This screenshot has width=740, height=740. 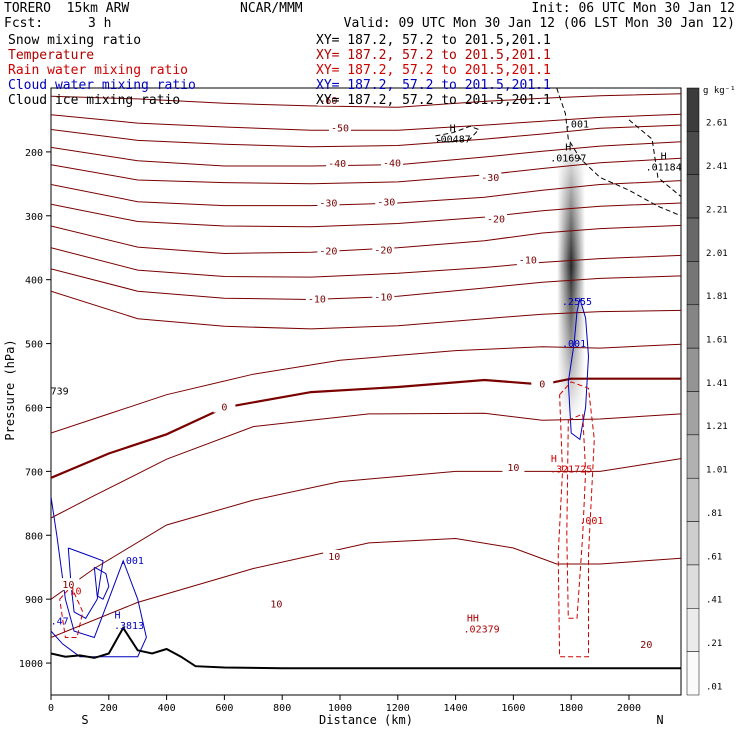 What do you see at coordinates (282, 708) in the screenshot?
I see `x-tick-label: 800` at bounding box center [282, 708].